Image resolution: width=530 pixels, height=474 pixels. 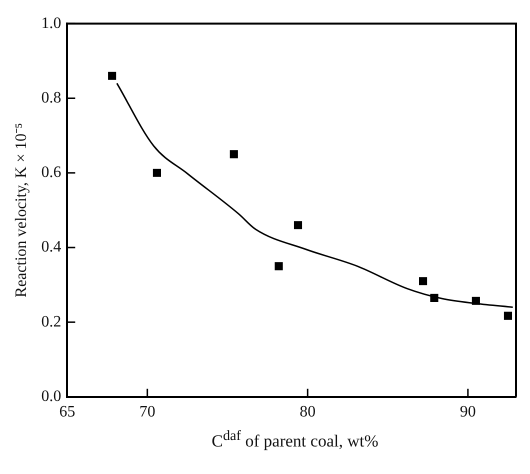 I want to click on y-tick-label: 0.2, so click(x=51, y=321).